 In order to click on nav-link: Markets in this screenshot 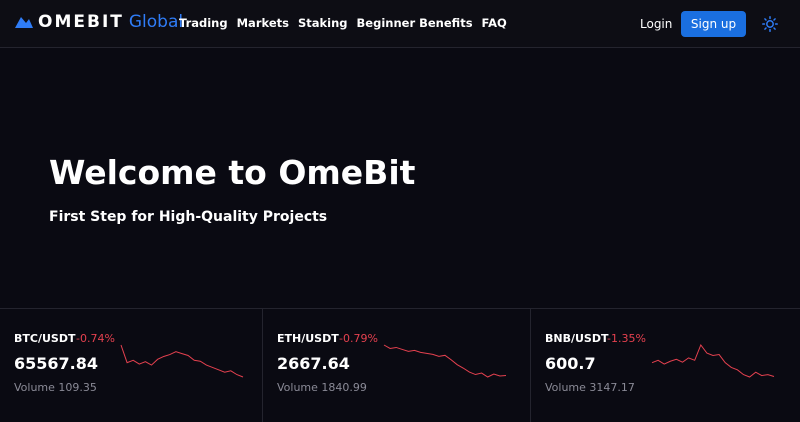, I will do `click(262, 23)`.